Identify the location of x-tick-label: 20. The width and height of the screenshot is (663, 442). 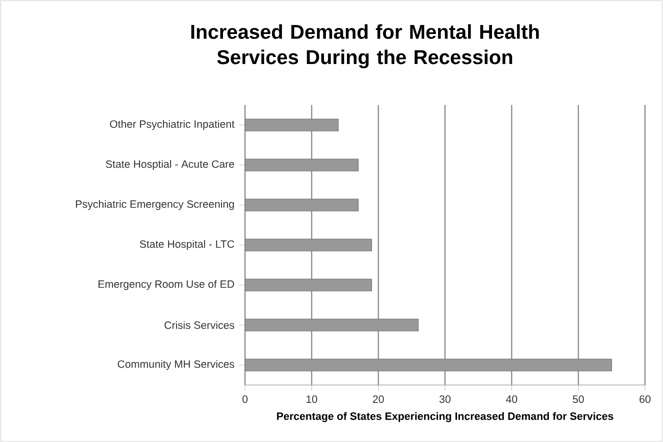
(378, 399).